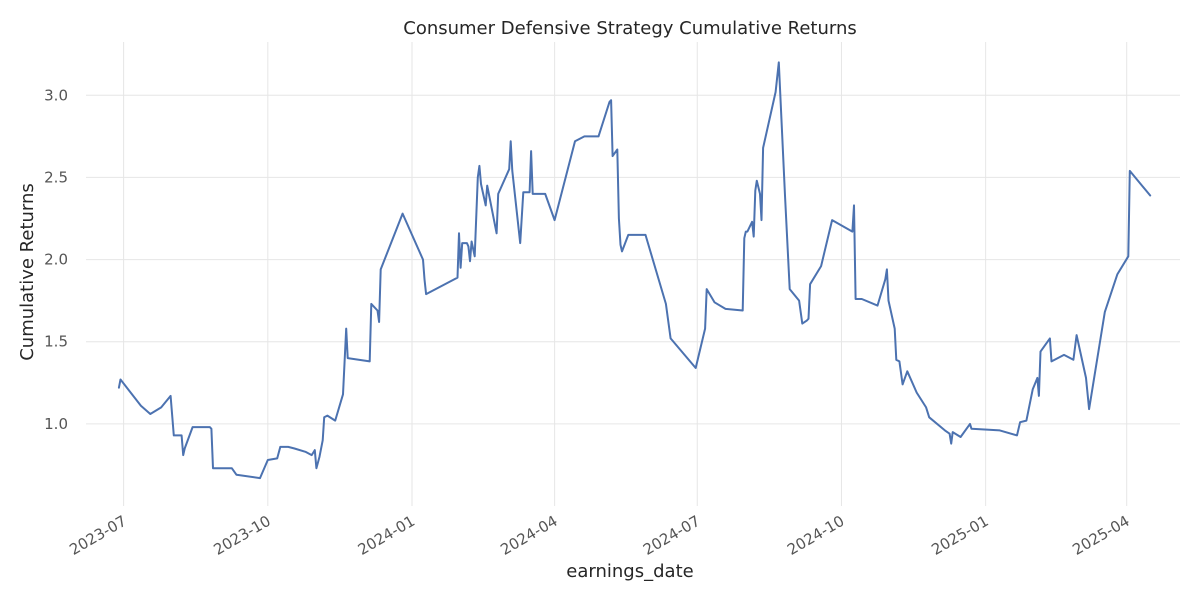 The height and width of the screenshot is (600, 1200). Describe the element at coordinates (386, 535) in the screenshot. I see `x-tick-label: 2024-01` at that location.